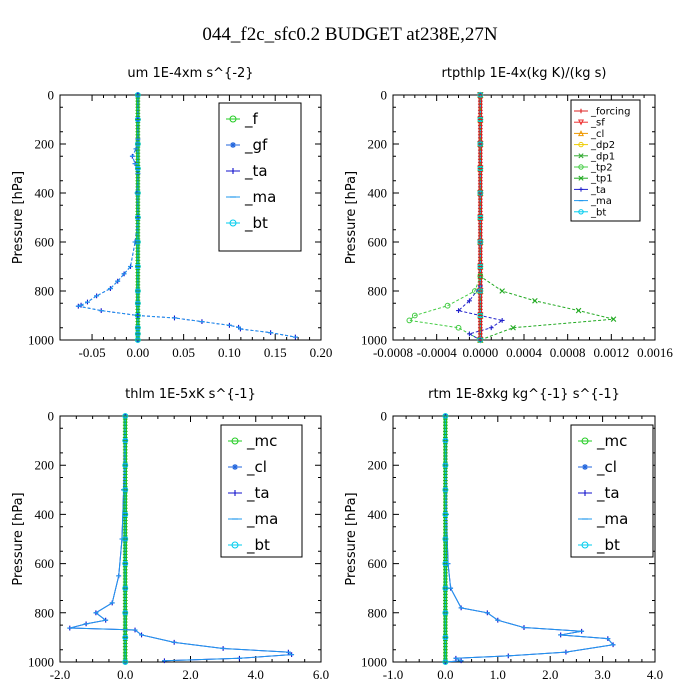  What do you see at coordinates (393, 352) in the screenshot?
I see `x-tick-label: -0.0008` at bounding box center [393, 352].